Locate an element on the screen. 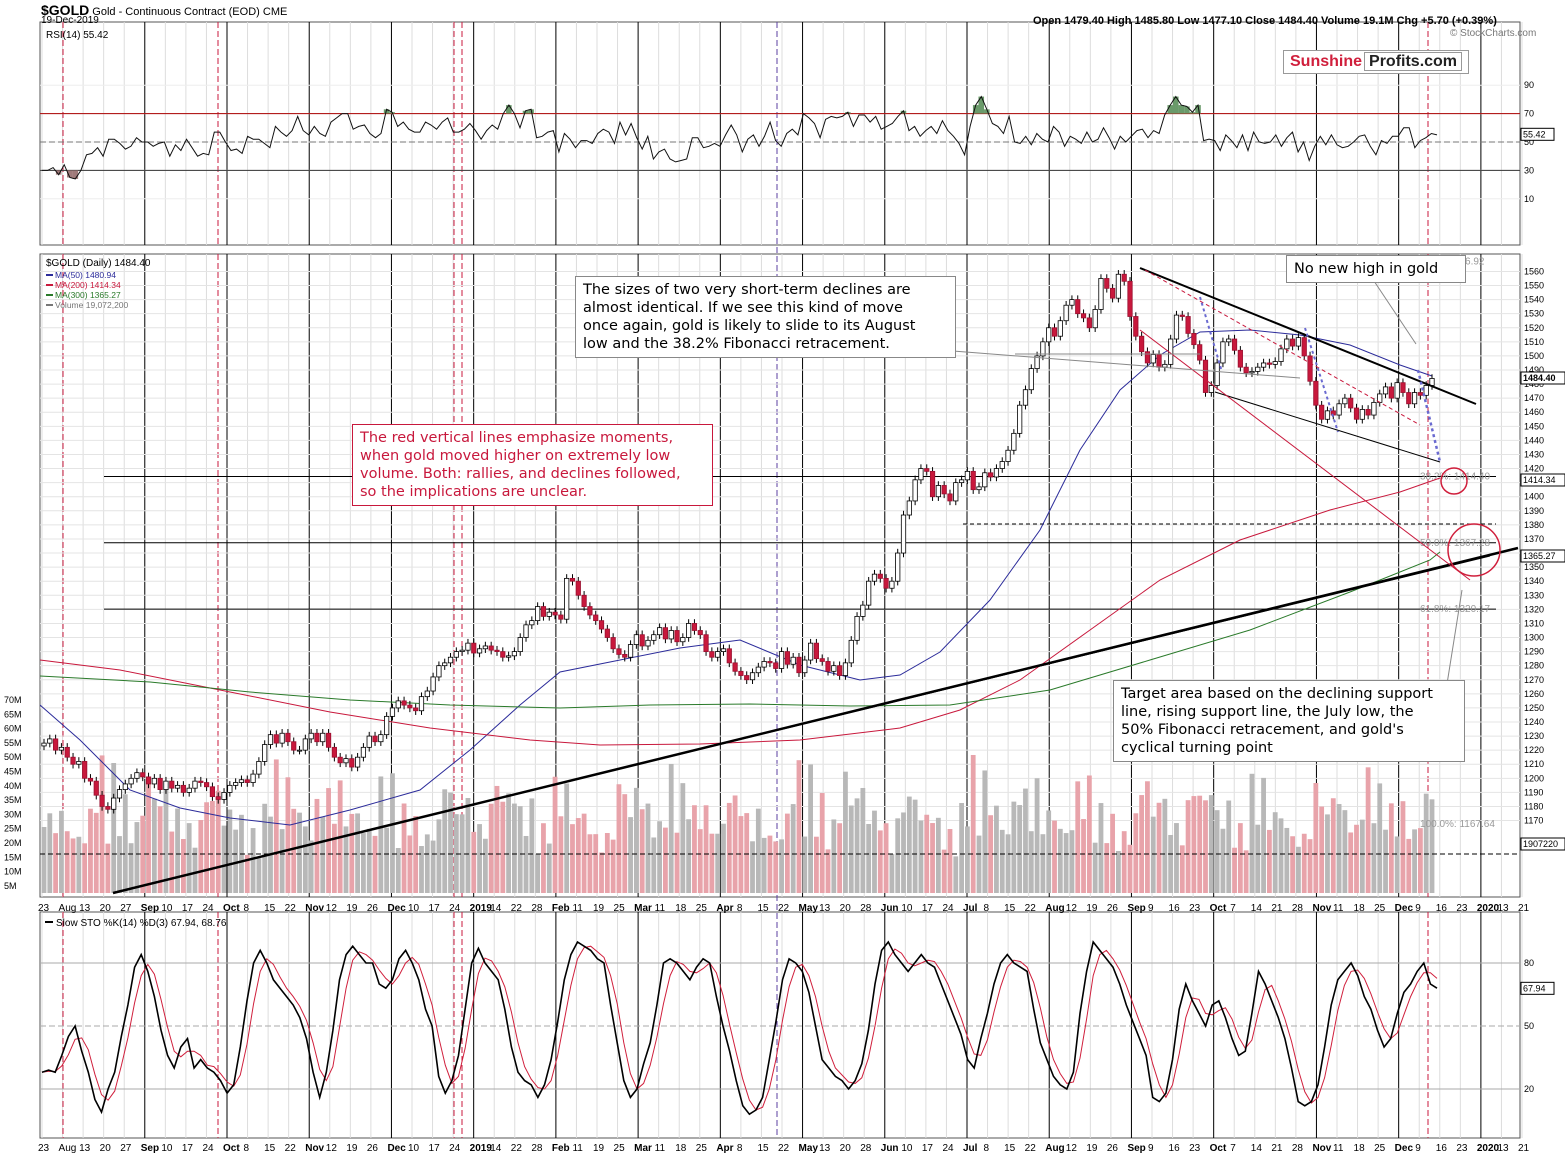  price-tick-label: 1220 is located at coordinates (1534, 750).